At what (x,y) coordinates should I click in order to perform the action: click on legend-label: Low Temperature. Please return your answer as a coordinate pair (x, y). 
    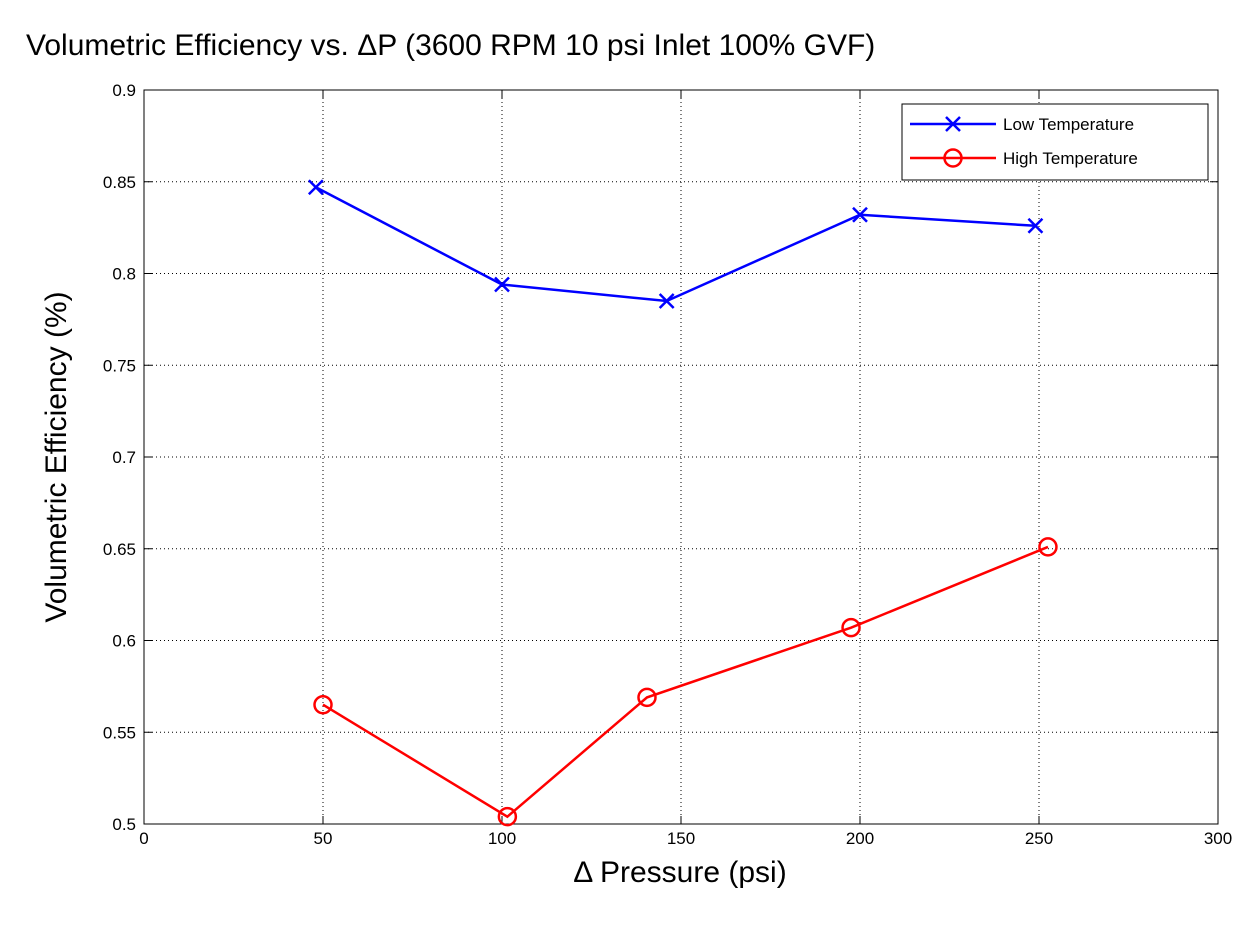
    Looking at the image, I should click on (1068, 124).